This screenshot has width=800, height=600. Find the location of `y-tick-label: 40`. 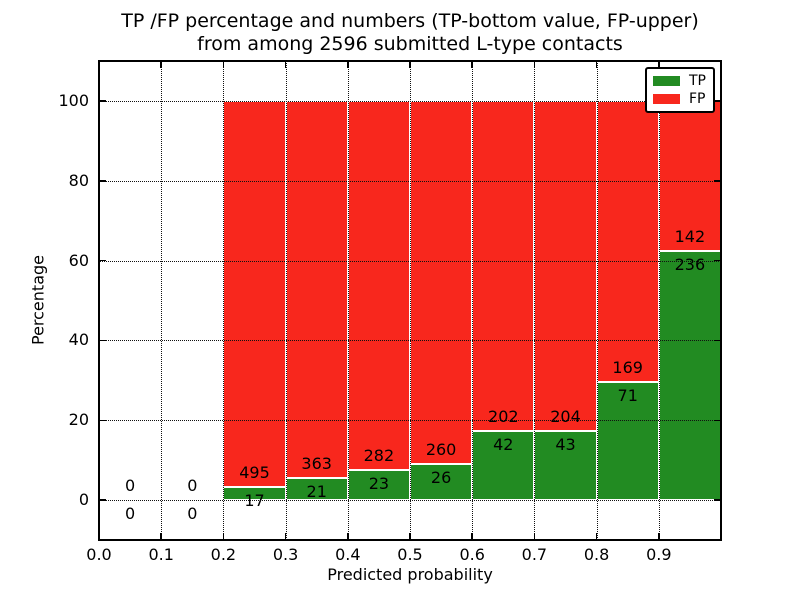

y-tick-label: 40 is located at coordinates (78, 340).